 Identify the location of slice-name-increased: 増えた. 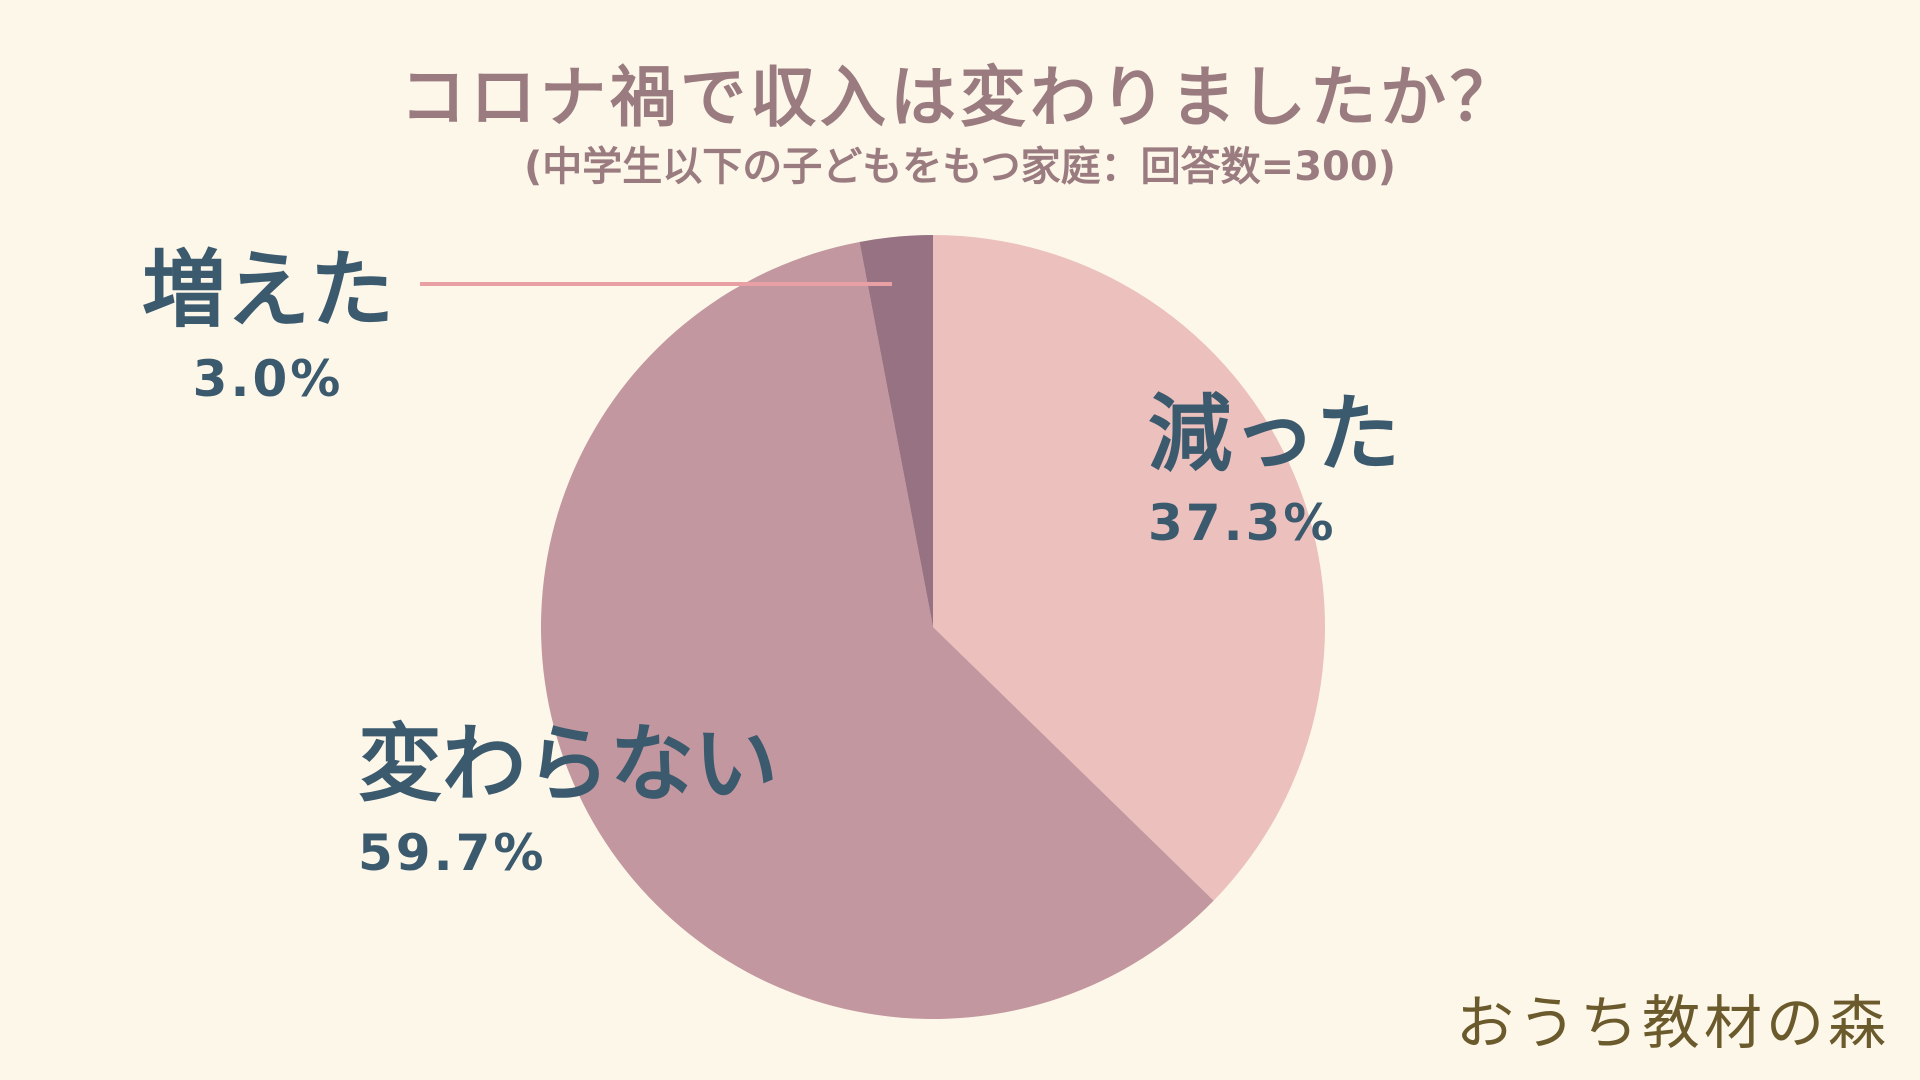
(268, 290).